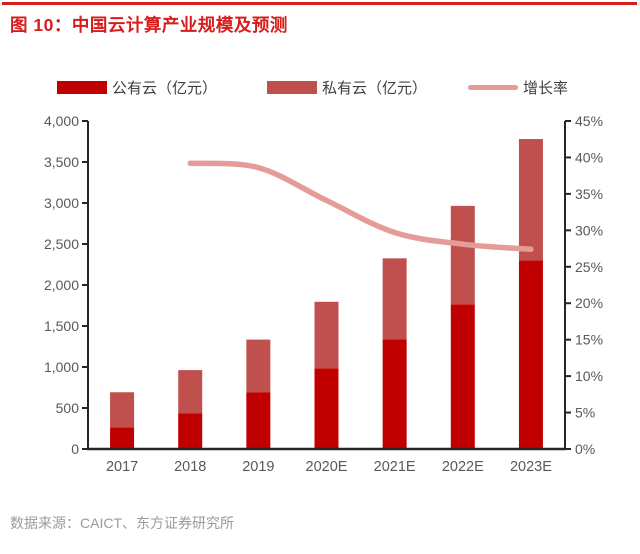 The width and height of the screenshot is (640, 554). I want to click on svg-text: 5%, so click(585, 413).